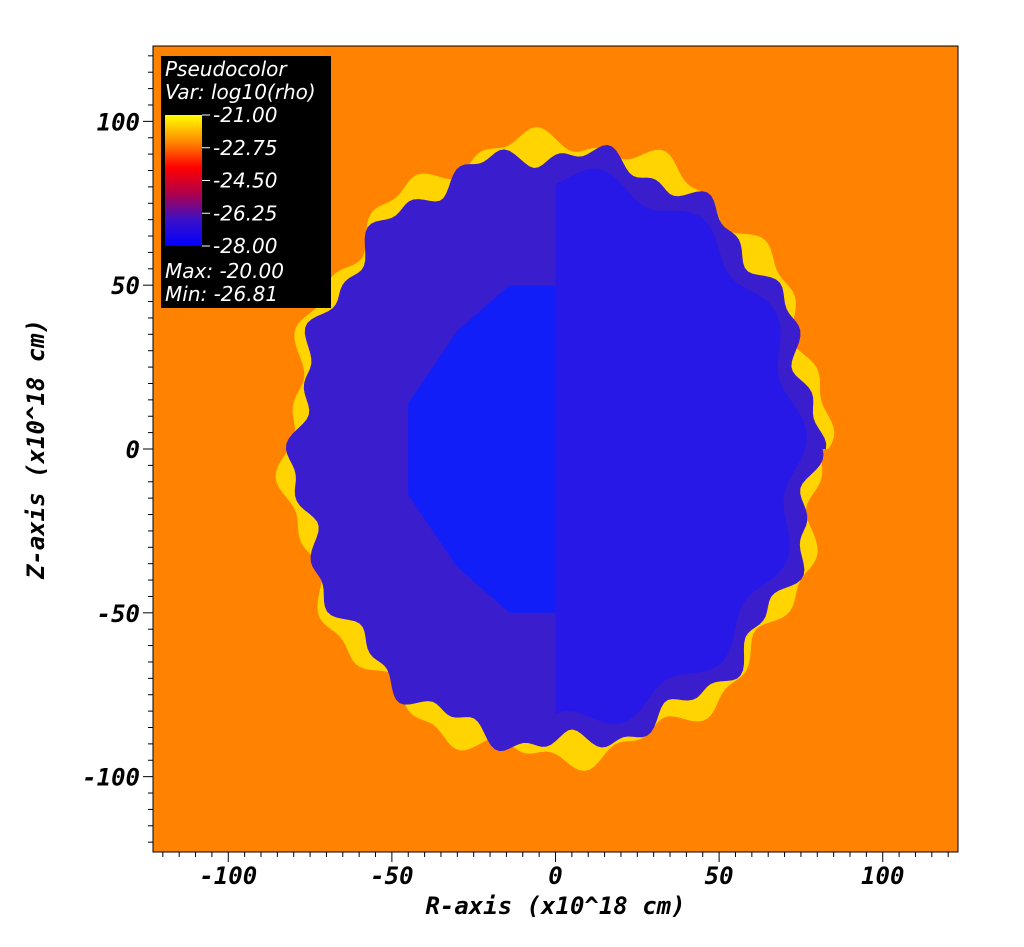  I want to click on colorbar-labels: -21.00 -22.75 -24.50 -26.25 -28.00, so click(239, 180).